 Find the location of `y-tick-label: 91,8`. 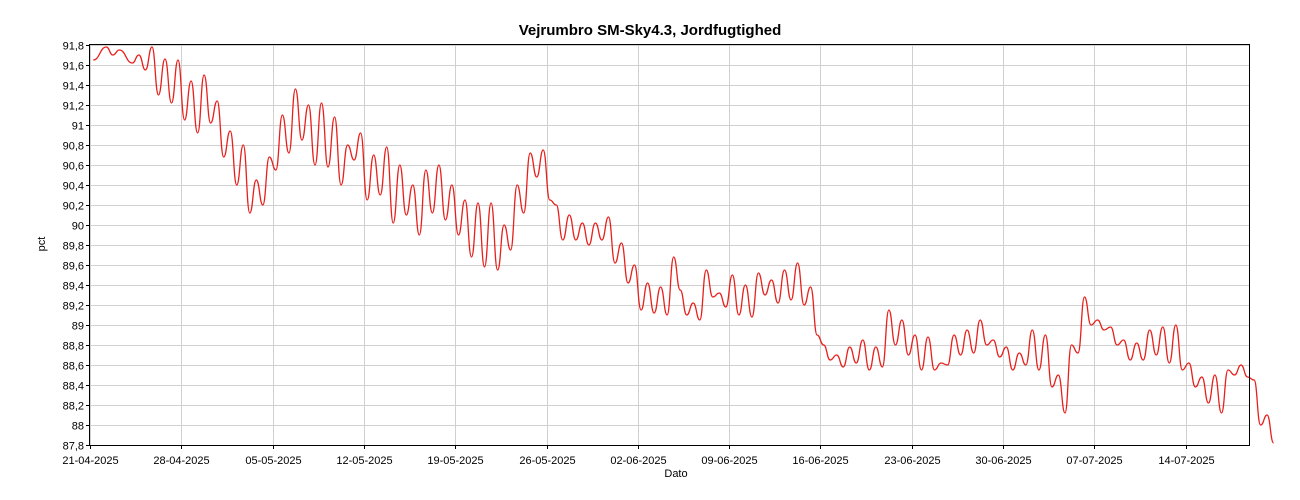

y-tick-label: 91,8 is located at coordinates (73, 47).